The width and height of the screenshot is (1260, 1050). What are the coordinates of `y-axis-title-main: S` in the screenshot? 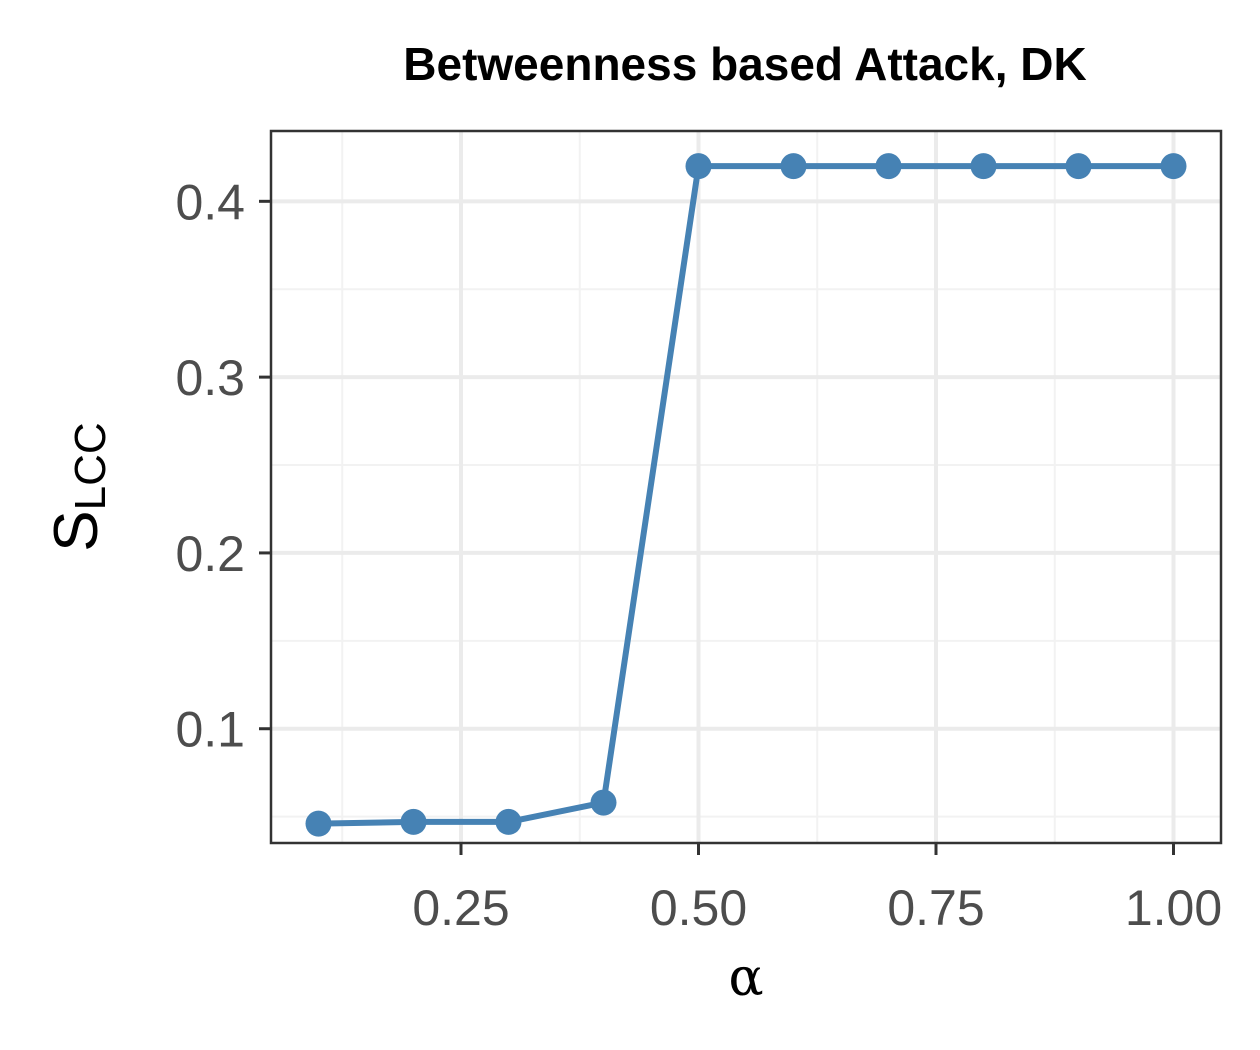 It's located at (76, 530).